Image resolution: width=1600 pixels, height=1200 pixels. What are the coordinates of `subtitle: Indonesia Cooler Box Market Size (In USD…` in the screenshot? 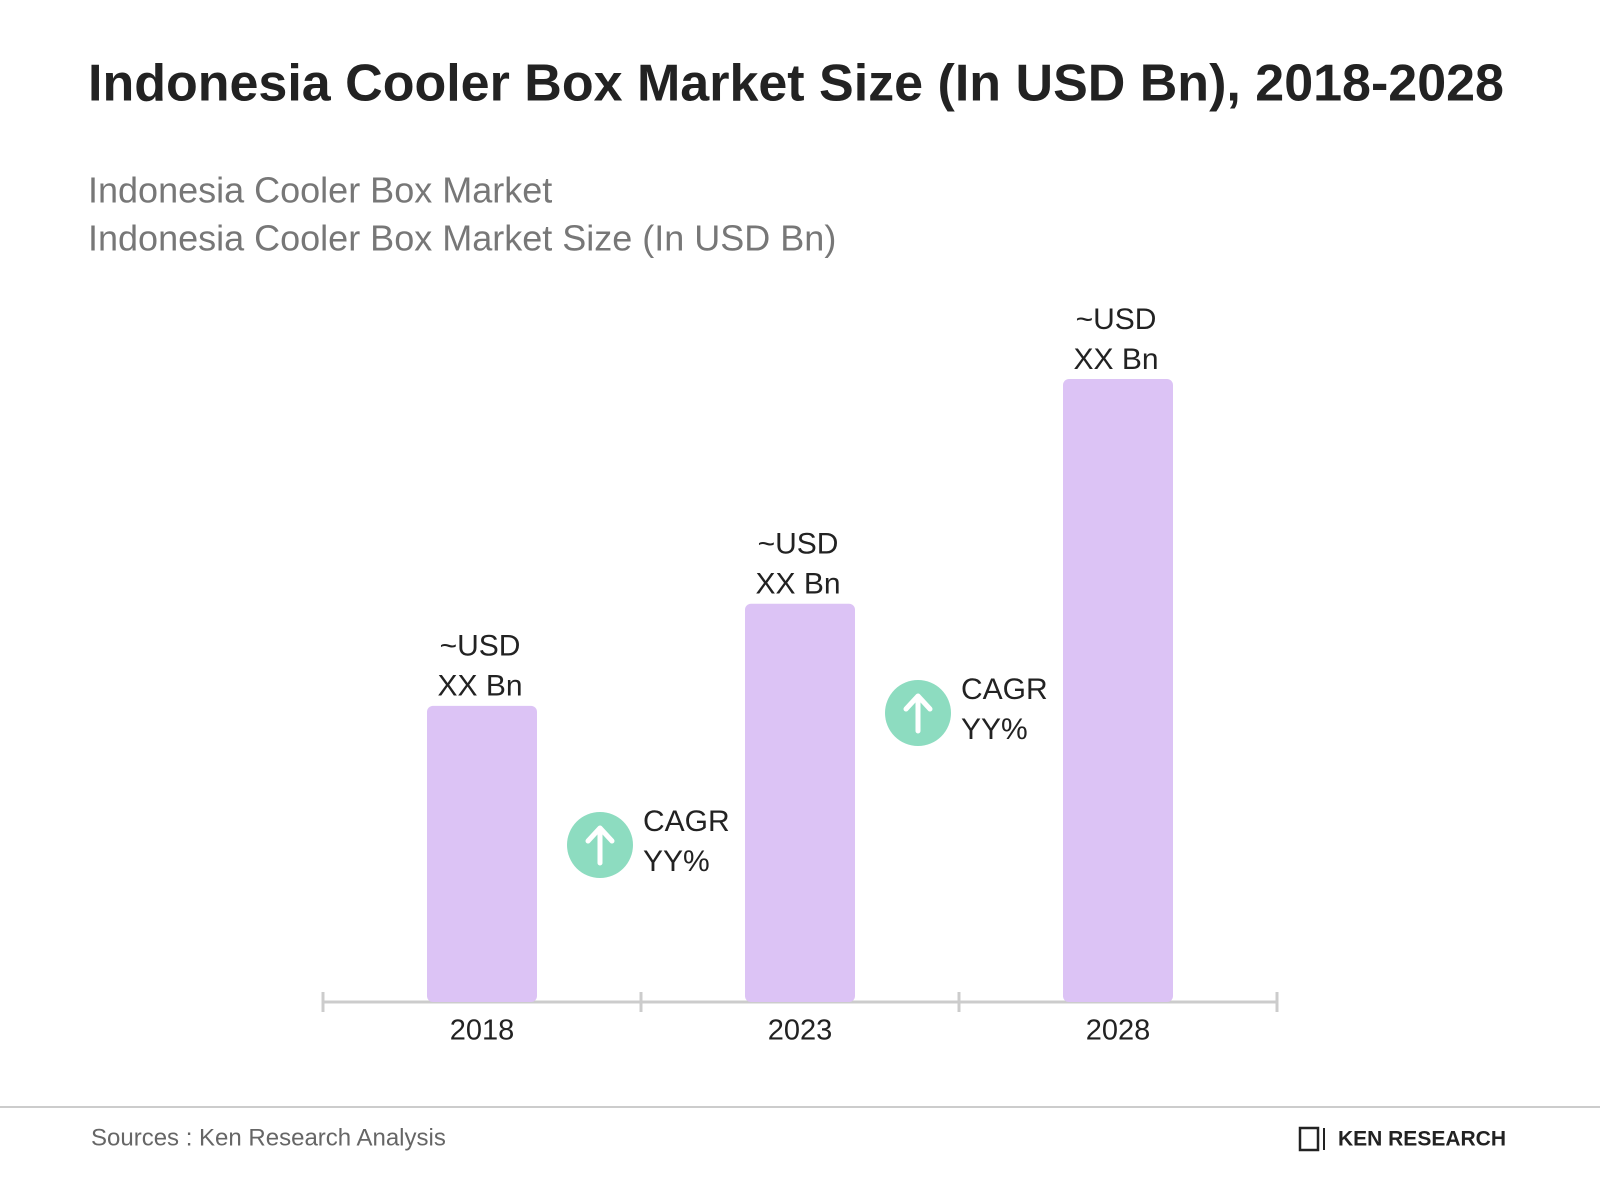 It's located at (462, 238).